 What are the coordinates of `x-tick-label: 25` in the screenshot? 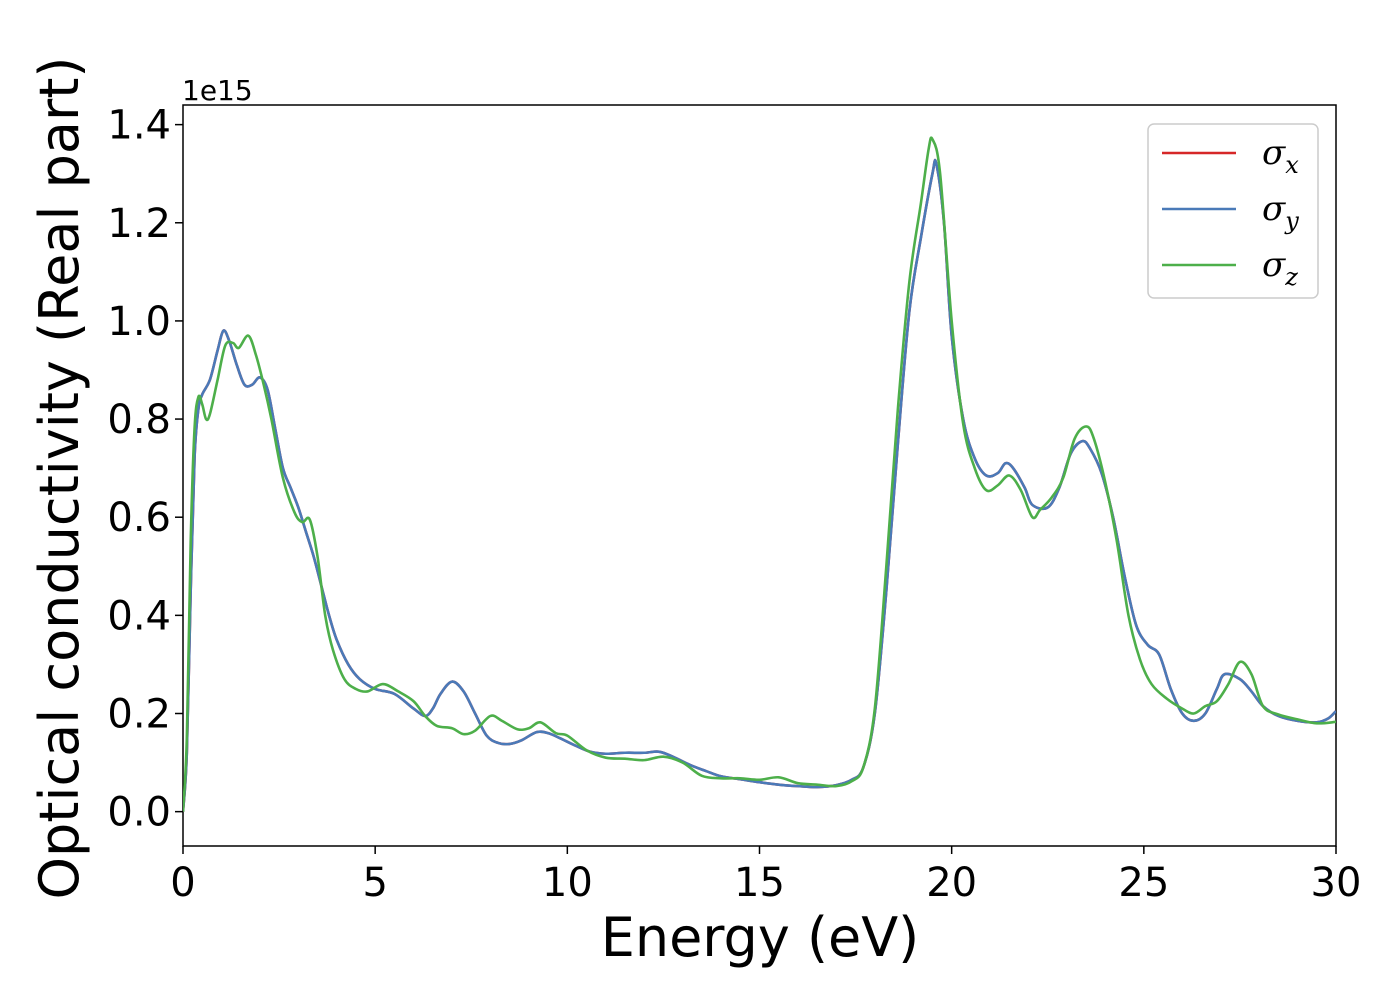 It's located at (1143, 883).